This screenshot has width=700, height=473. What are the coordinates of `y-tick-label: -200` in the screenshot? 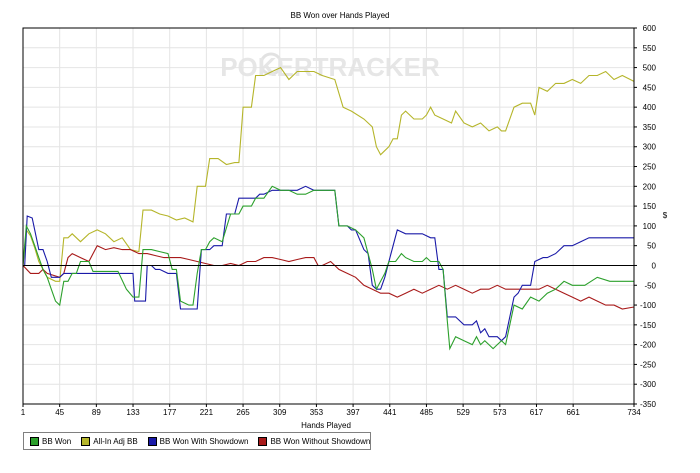 It's located at (648, 345).